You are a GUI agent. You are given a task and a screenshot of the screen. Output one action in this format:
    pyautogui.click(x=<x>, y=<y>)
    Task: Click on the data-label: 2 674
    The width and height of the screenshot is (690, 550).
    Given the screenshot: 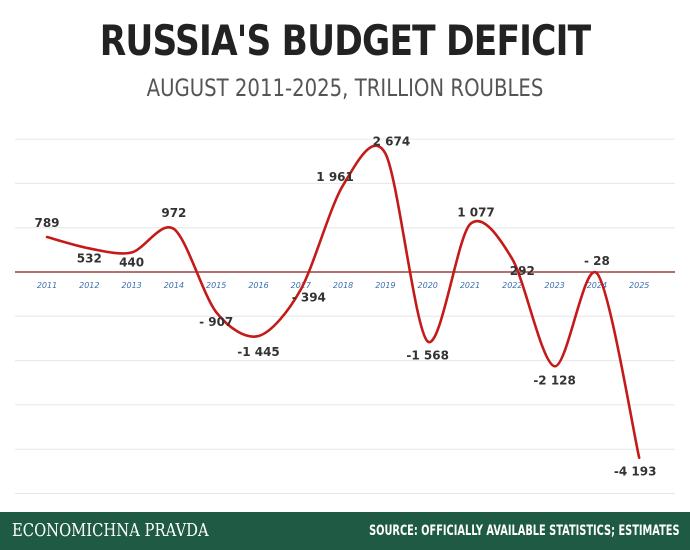 What is the action you would take?
    pyautogui.click(x=392, y=142)
    